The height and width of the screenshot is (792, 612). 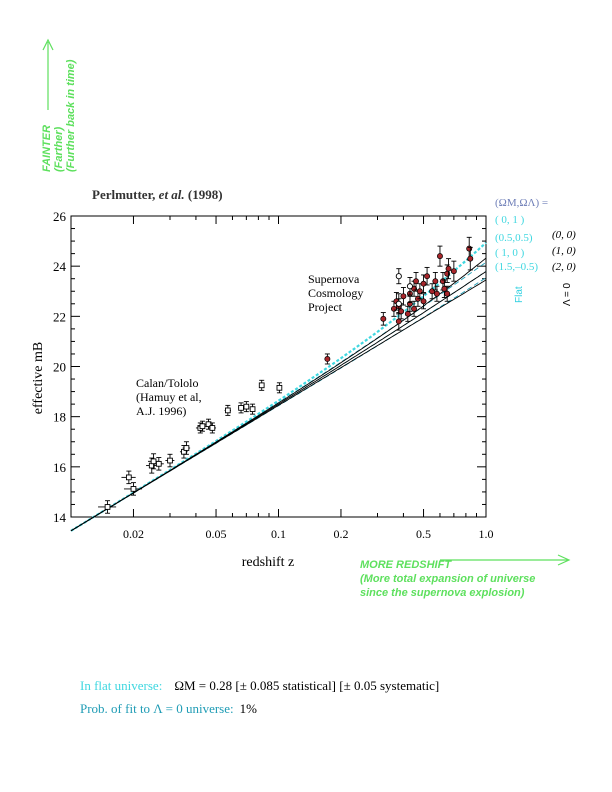 What do you see at coordinates (48, 74) in the screenshot?
I see `fainter-arrow` at bounding box center [48, 74].